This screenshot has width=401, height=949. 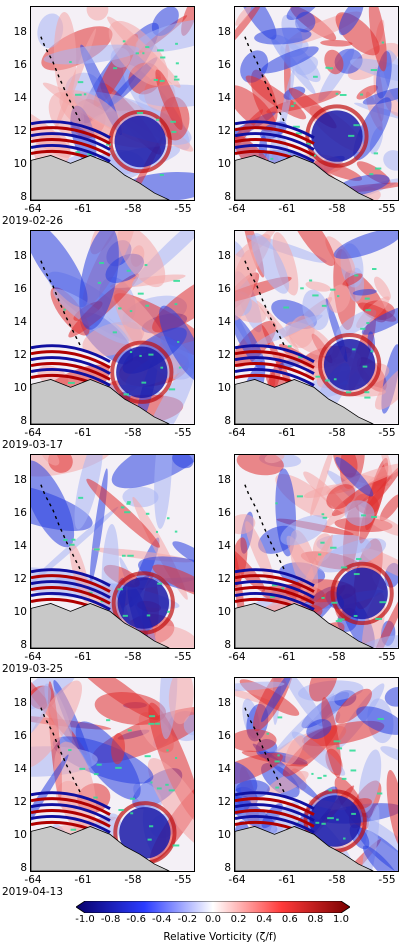 I want to click on vorticity-map-row2-col1, so click(x=112, y=327).